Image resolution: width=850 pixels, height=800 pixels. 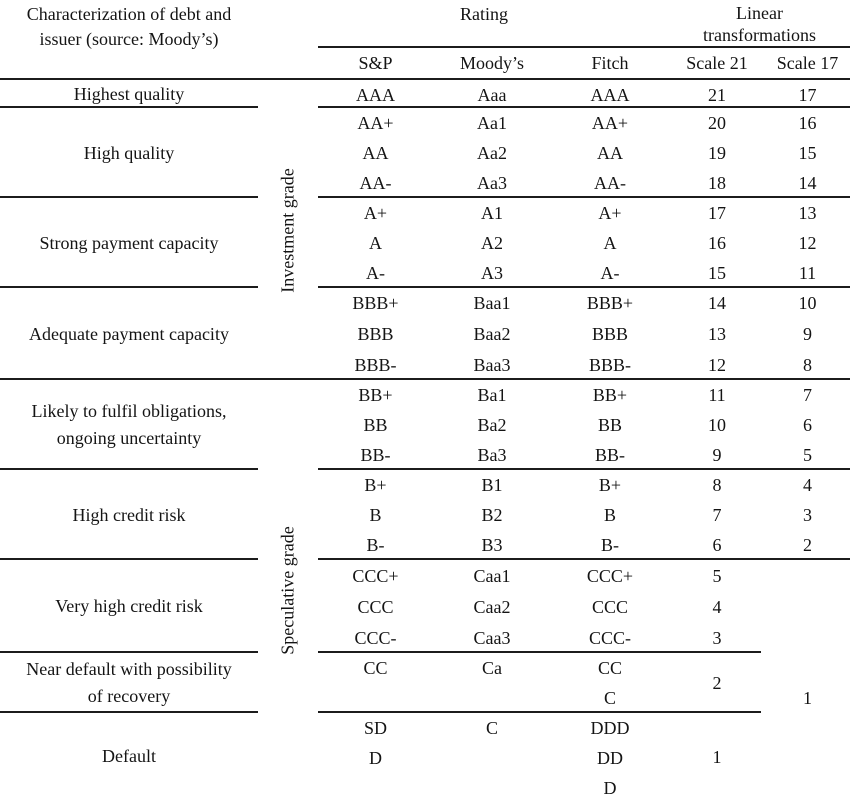 I want to click on linear-header-line2: transformations, so click(x=759, y=35).